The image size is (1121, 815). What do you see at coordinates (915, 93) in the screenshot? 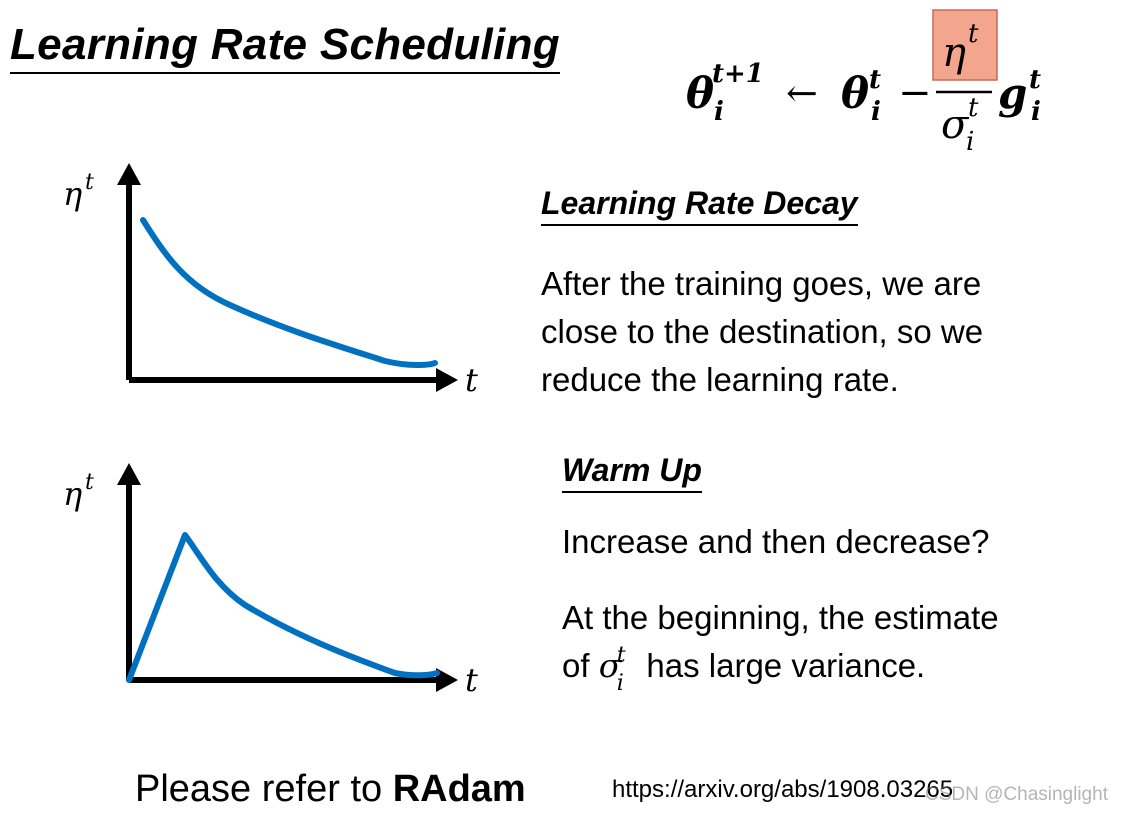
I see `minus: −` at bounding box center [915, 93].